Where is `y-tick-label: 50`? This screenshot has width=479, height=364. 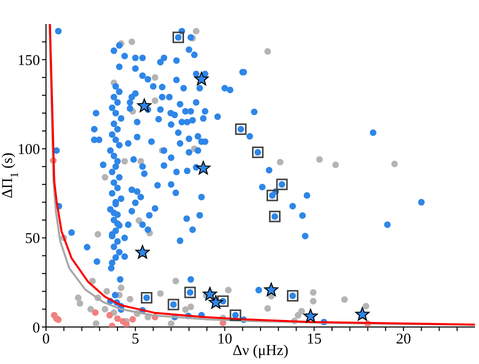 y-tick-label: 50 is located at coordinates (32, 239).